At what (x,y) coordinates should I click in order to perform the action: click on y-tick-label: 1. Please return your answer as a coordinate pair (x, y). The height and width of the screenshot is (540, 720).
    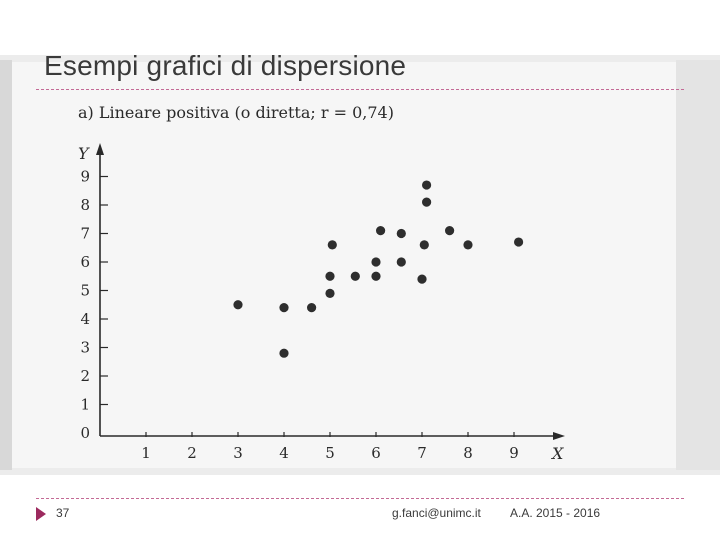
    Looking at the image, I should click on (85, 405).